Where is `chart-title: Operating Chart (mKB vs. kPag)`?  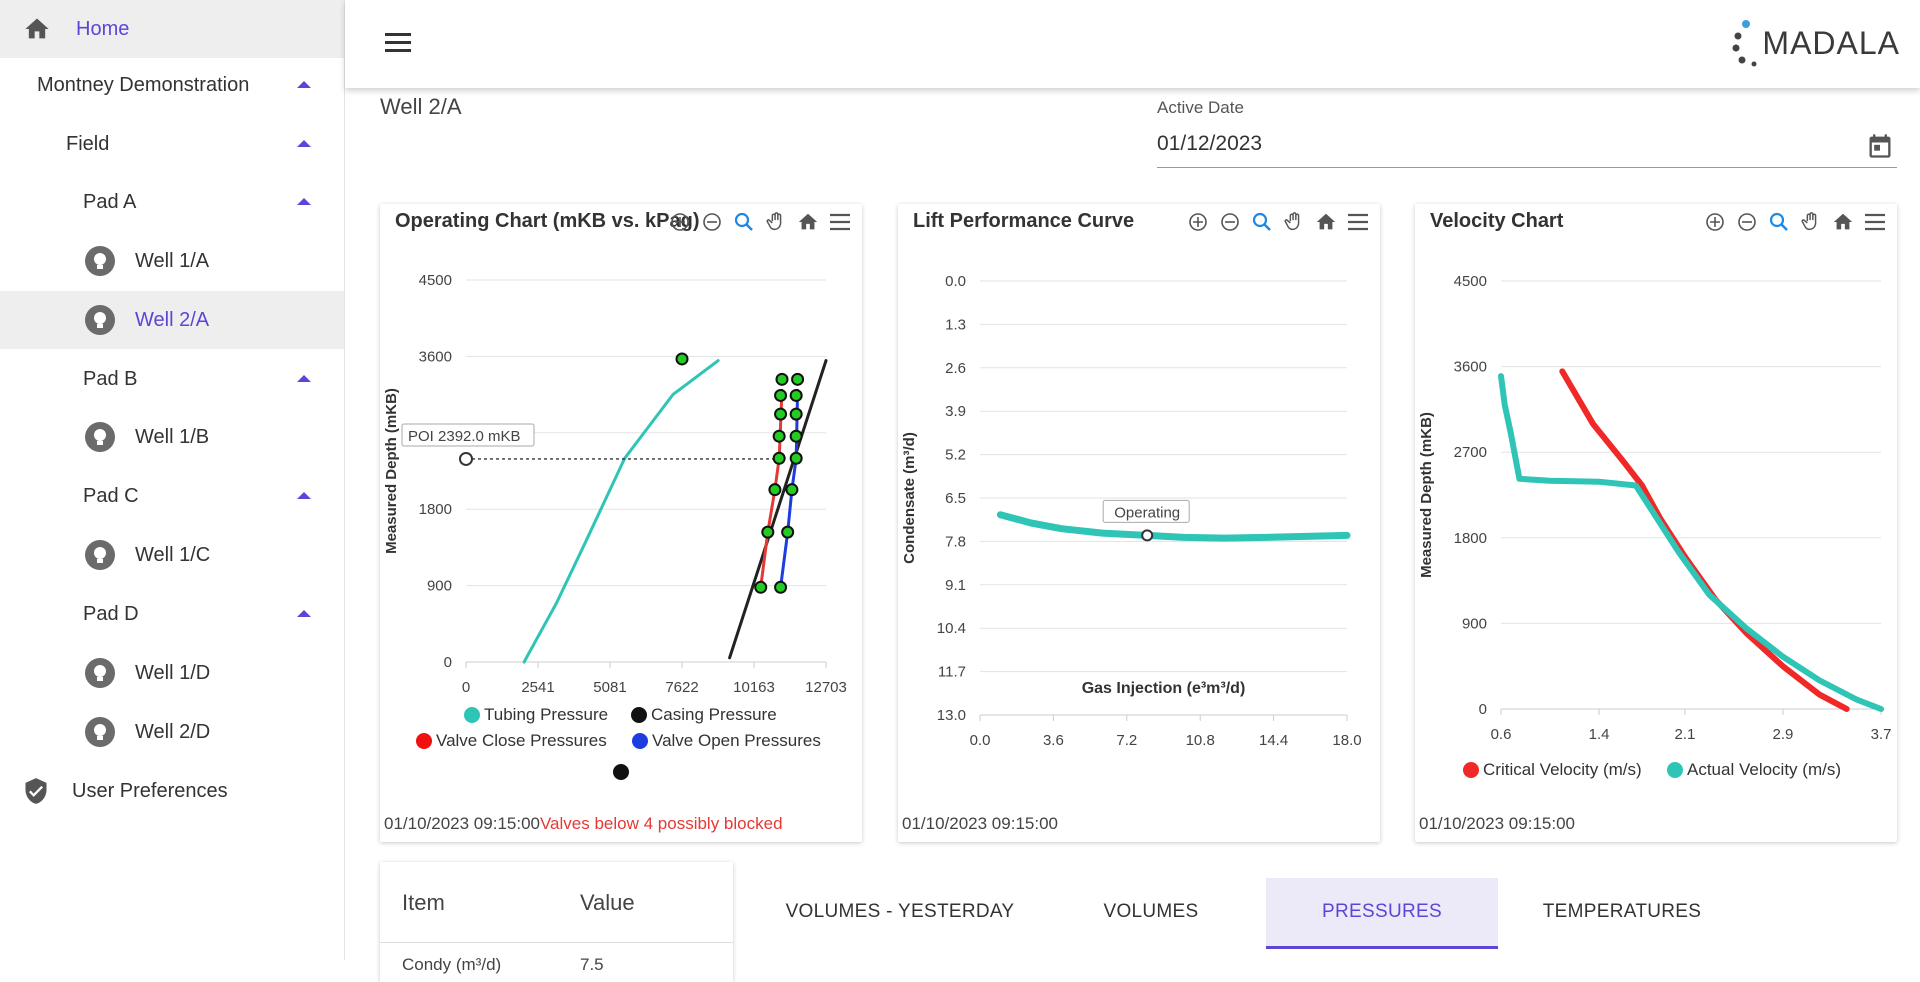
chart-title: Operating Chart (mKB vs. kPag) is located at coordinates (547, 221).